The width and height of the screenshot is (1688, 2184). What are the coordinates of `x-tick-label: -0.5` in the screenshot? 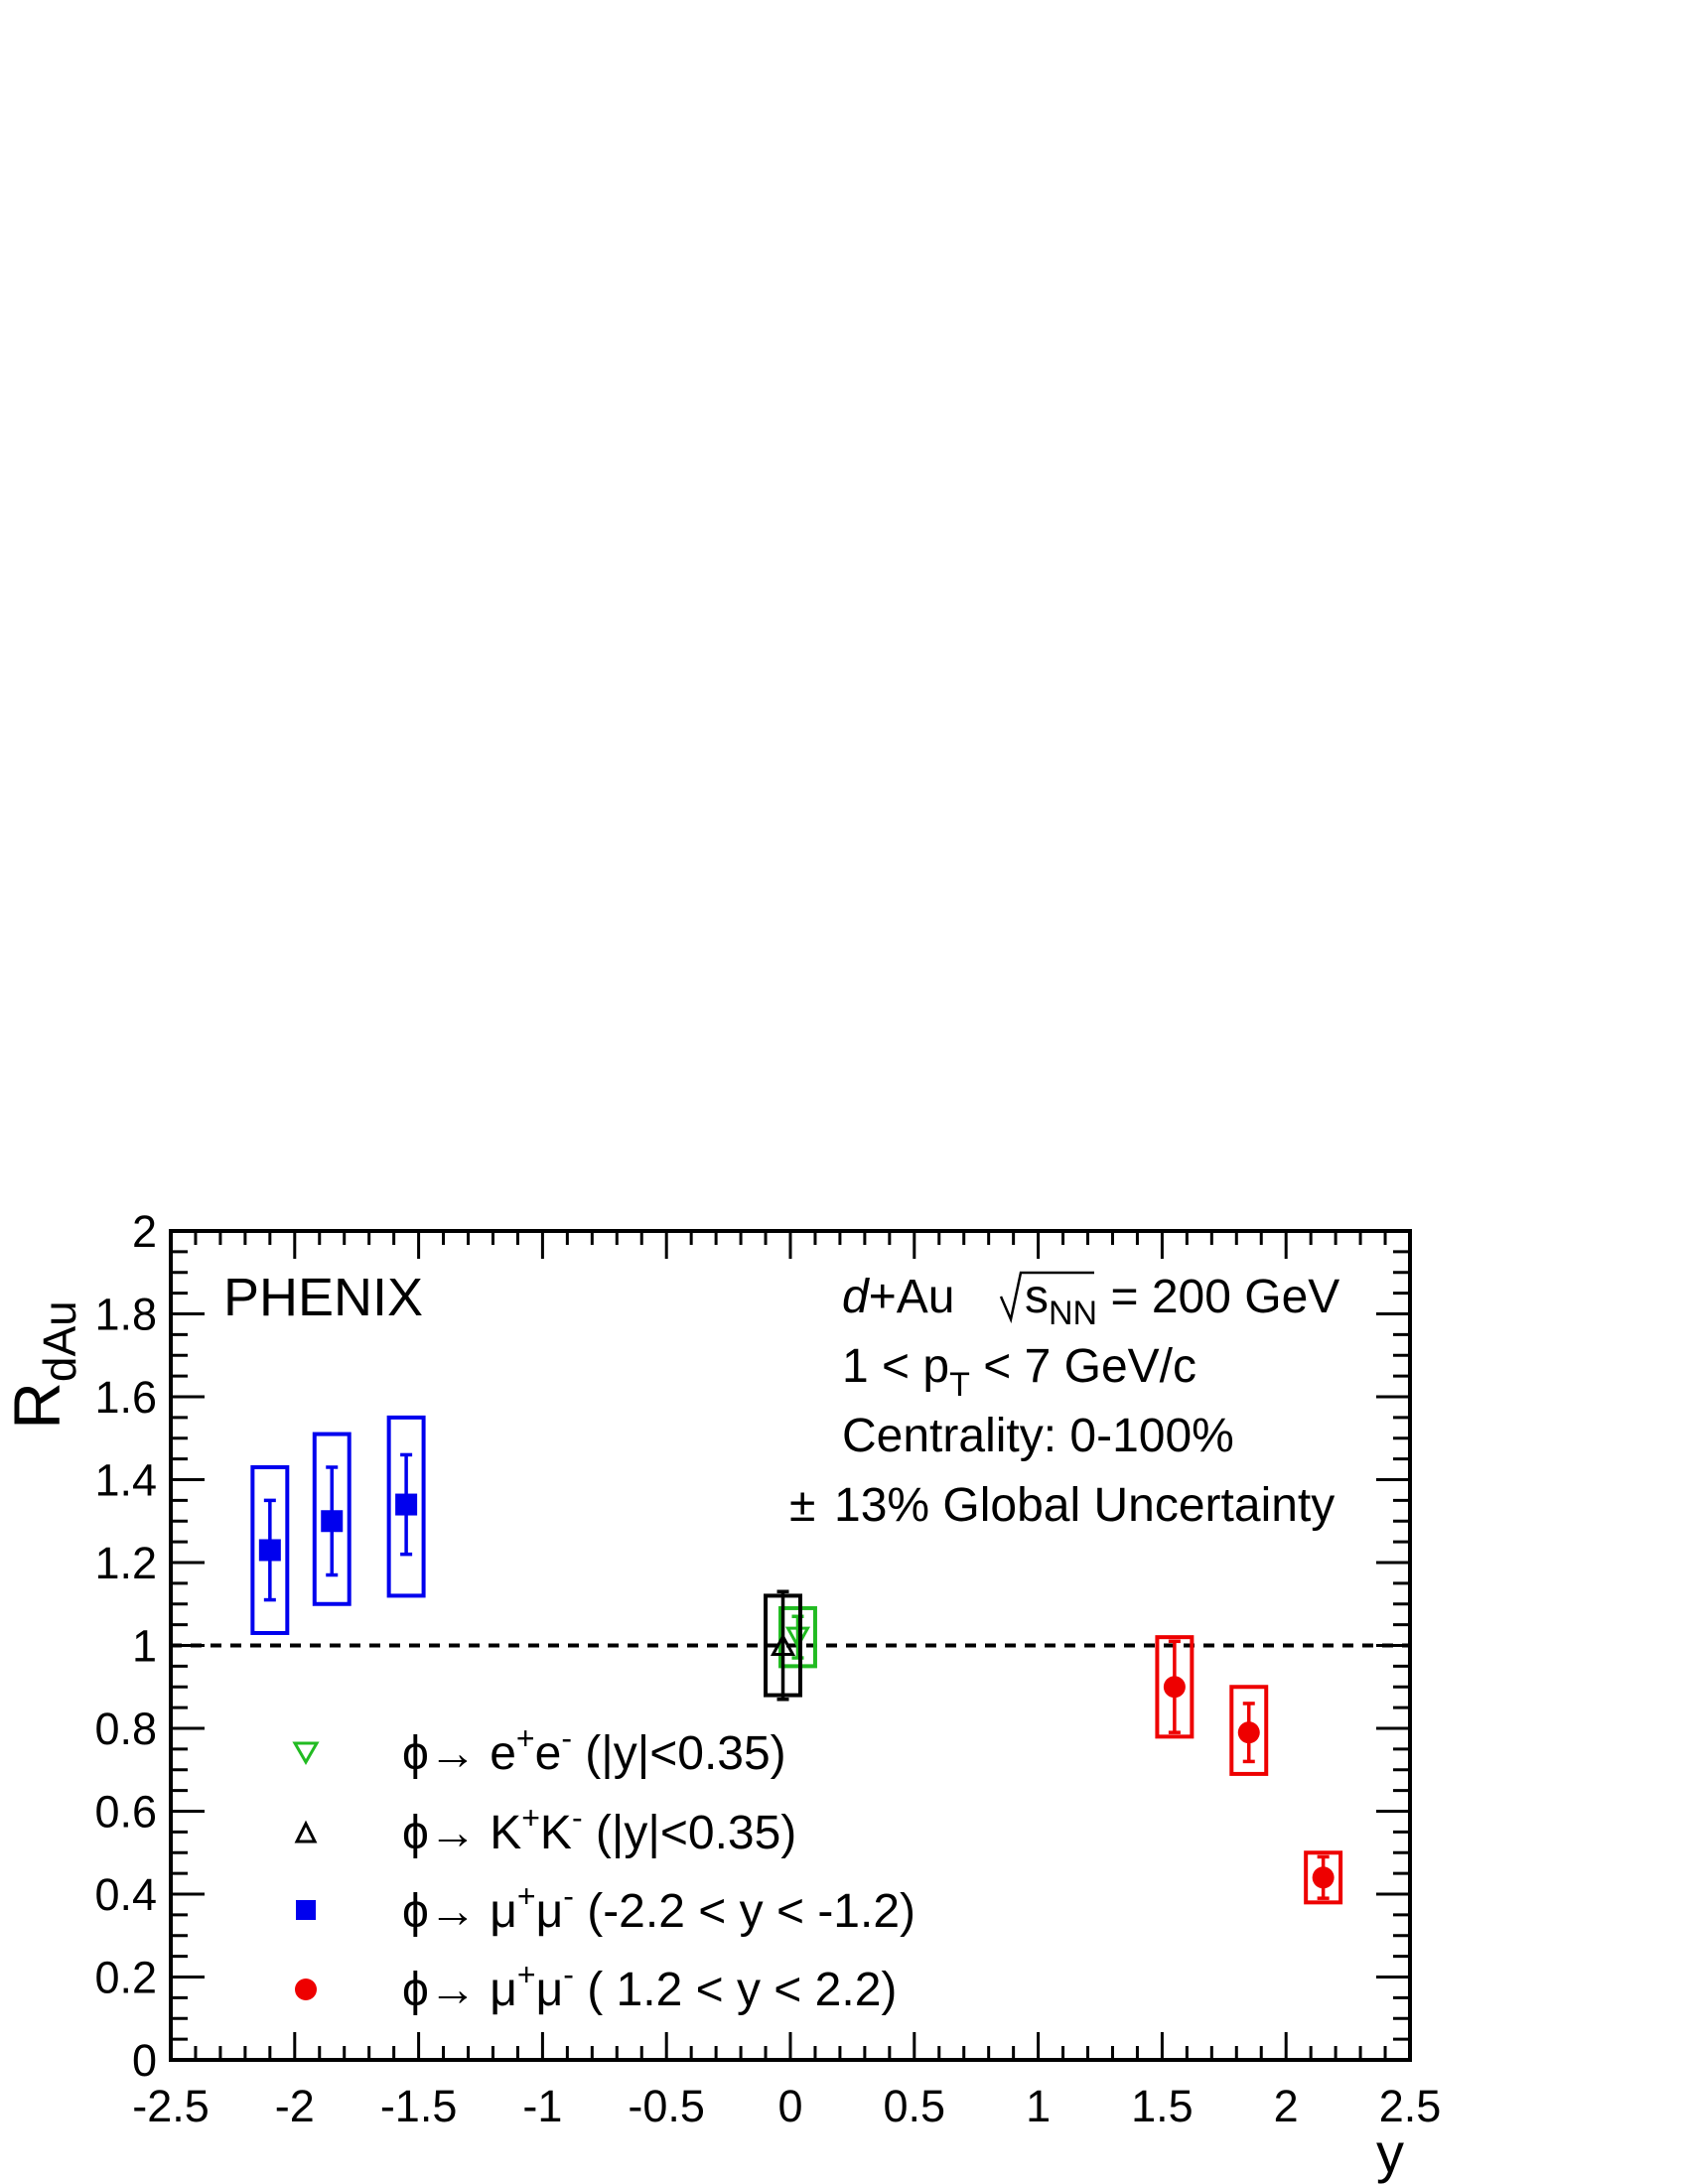 It's located at (666, 2106).